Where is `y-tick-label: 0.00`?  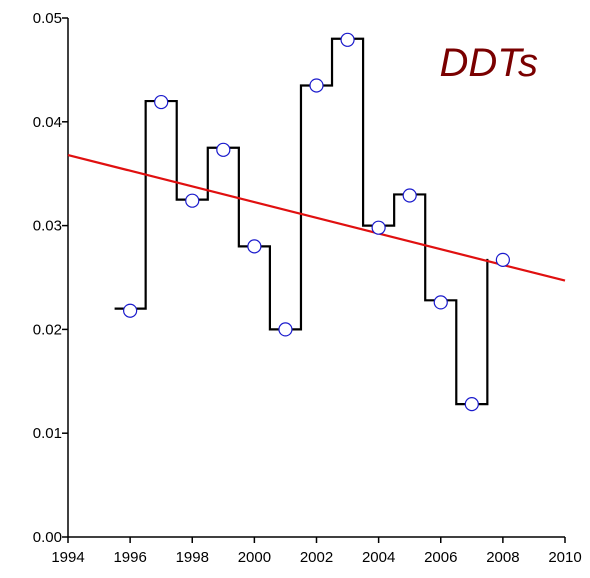 y-tick-label: 0.00 is located at coordinates (47, 537).